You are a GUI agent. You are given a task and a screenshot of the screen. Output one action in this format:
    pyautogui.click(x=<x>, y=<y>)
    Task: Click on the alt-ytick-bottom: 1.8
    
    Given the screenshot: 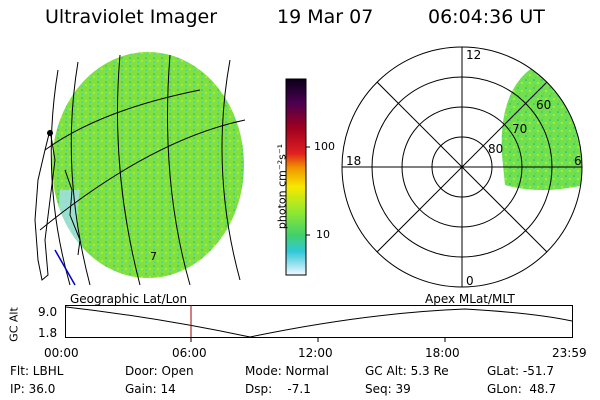 What is the action you would take?
    pyautogui.click(x=48, y=333)
    